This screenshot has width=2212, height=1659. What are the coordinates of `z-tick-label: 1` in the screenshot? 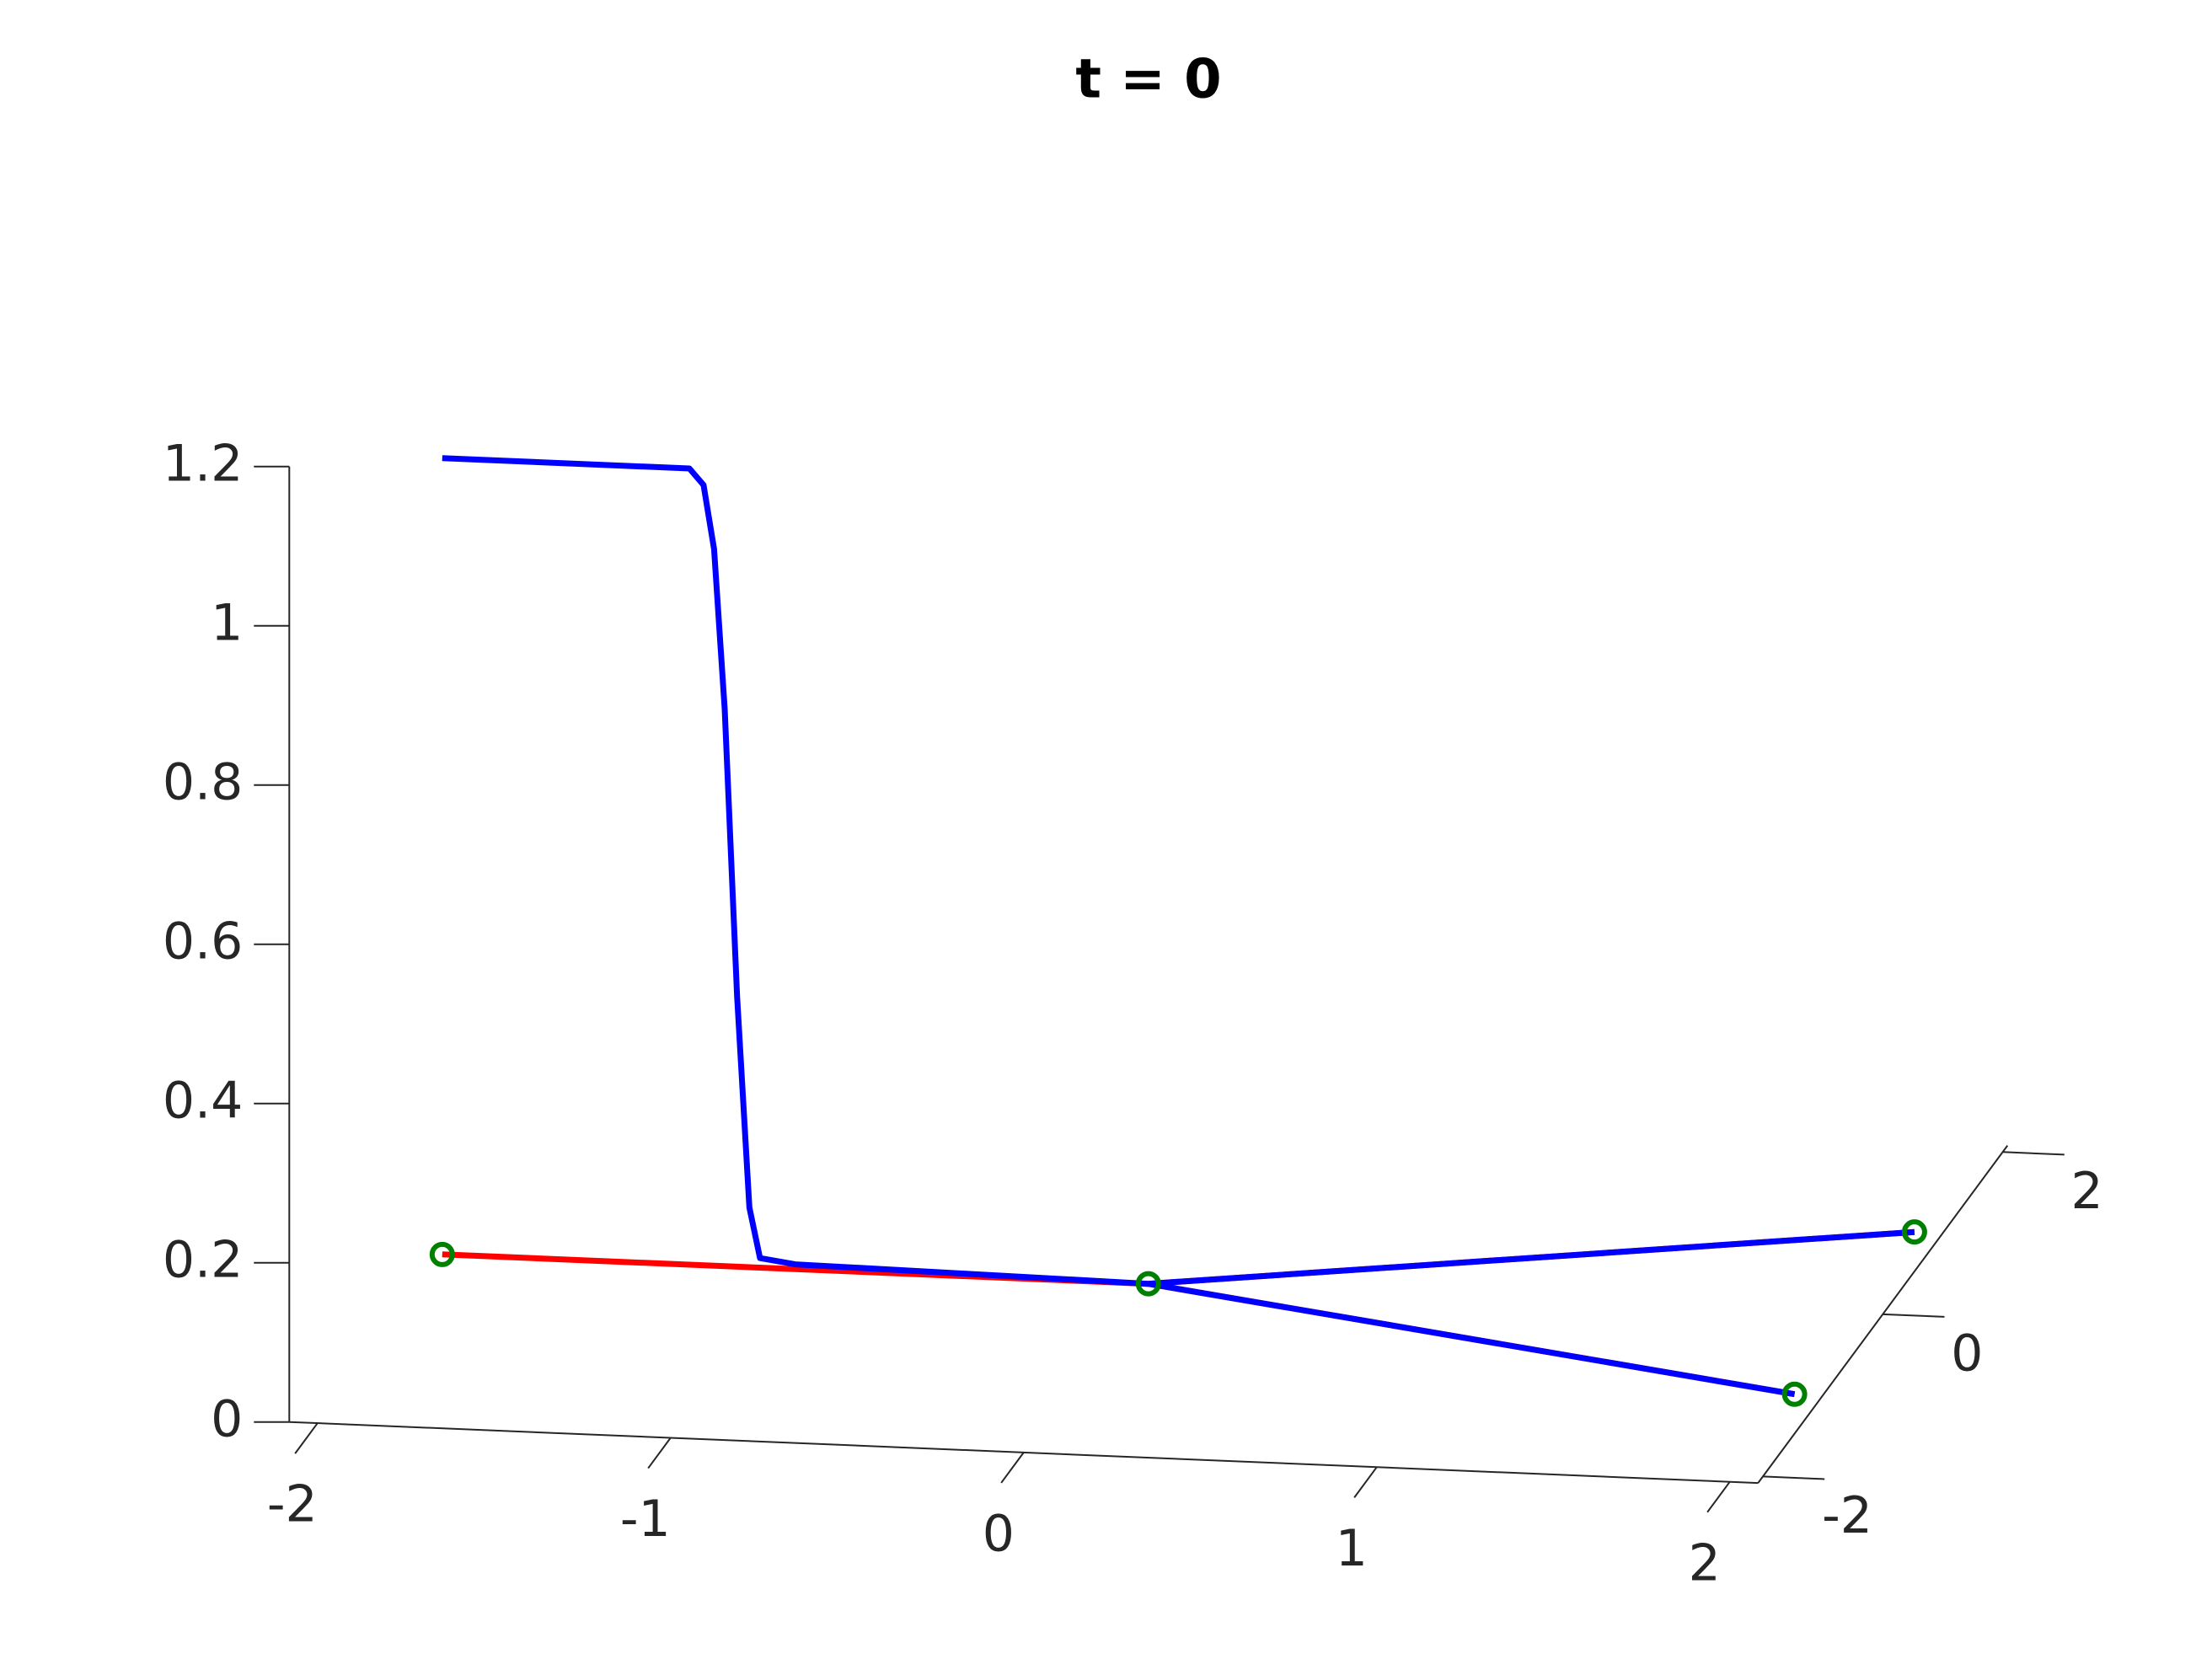 It's located at (227, 622).